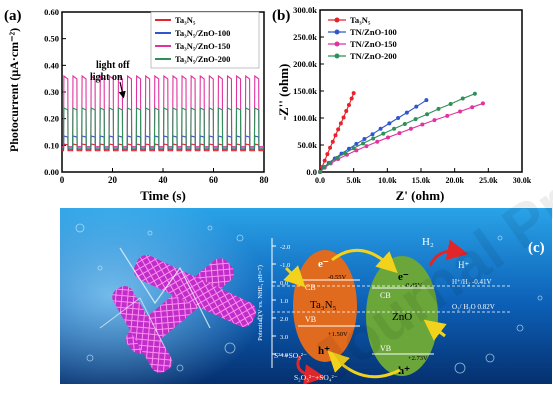  Describe the element at coordinates (283, 92) in the screenshot. I see `panel-b-ylabel: -Z'' (ohm)` at that location.